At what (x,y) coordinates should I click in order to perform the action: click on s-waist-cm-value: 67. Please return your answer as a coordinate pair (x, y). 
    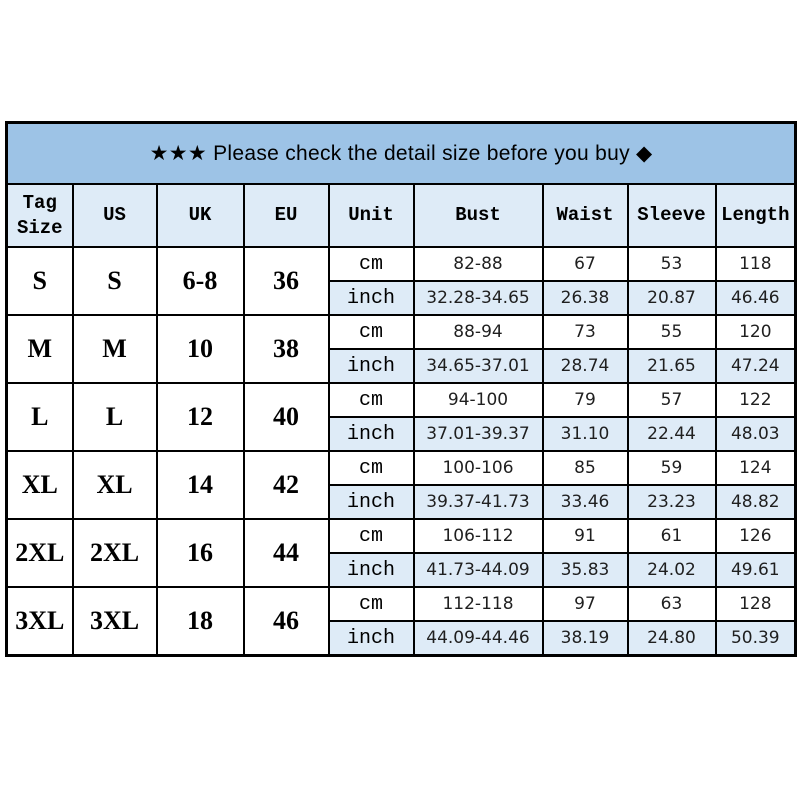
    Looking at the image, I should click on (585, 264).